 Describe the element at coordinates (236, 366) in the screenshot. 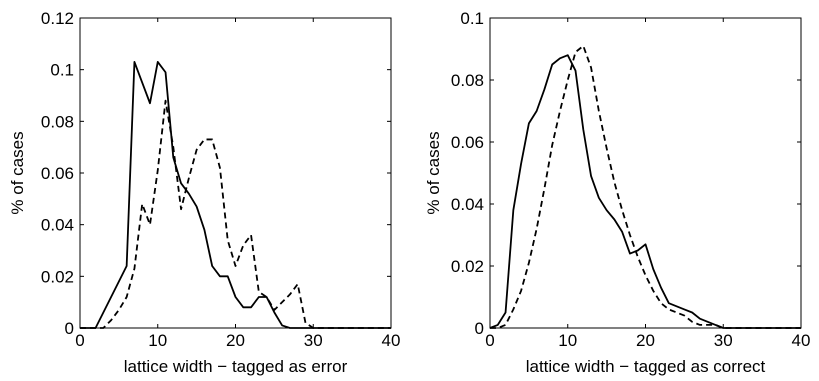

I see `left-x-axis-label: lattice width − tagged as error` at that location.